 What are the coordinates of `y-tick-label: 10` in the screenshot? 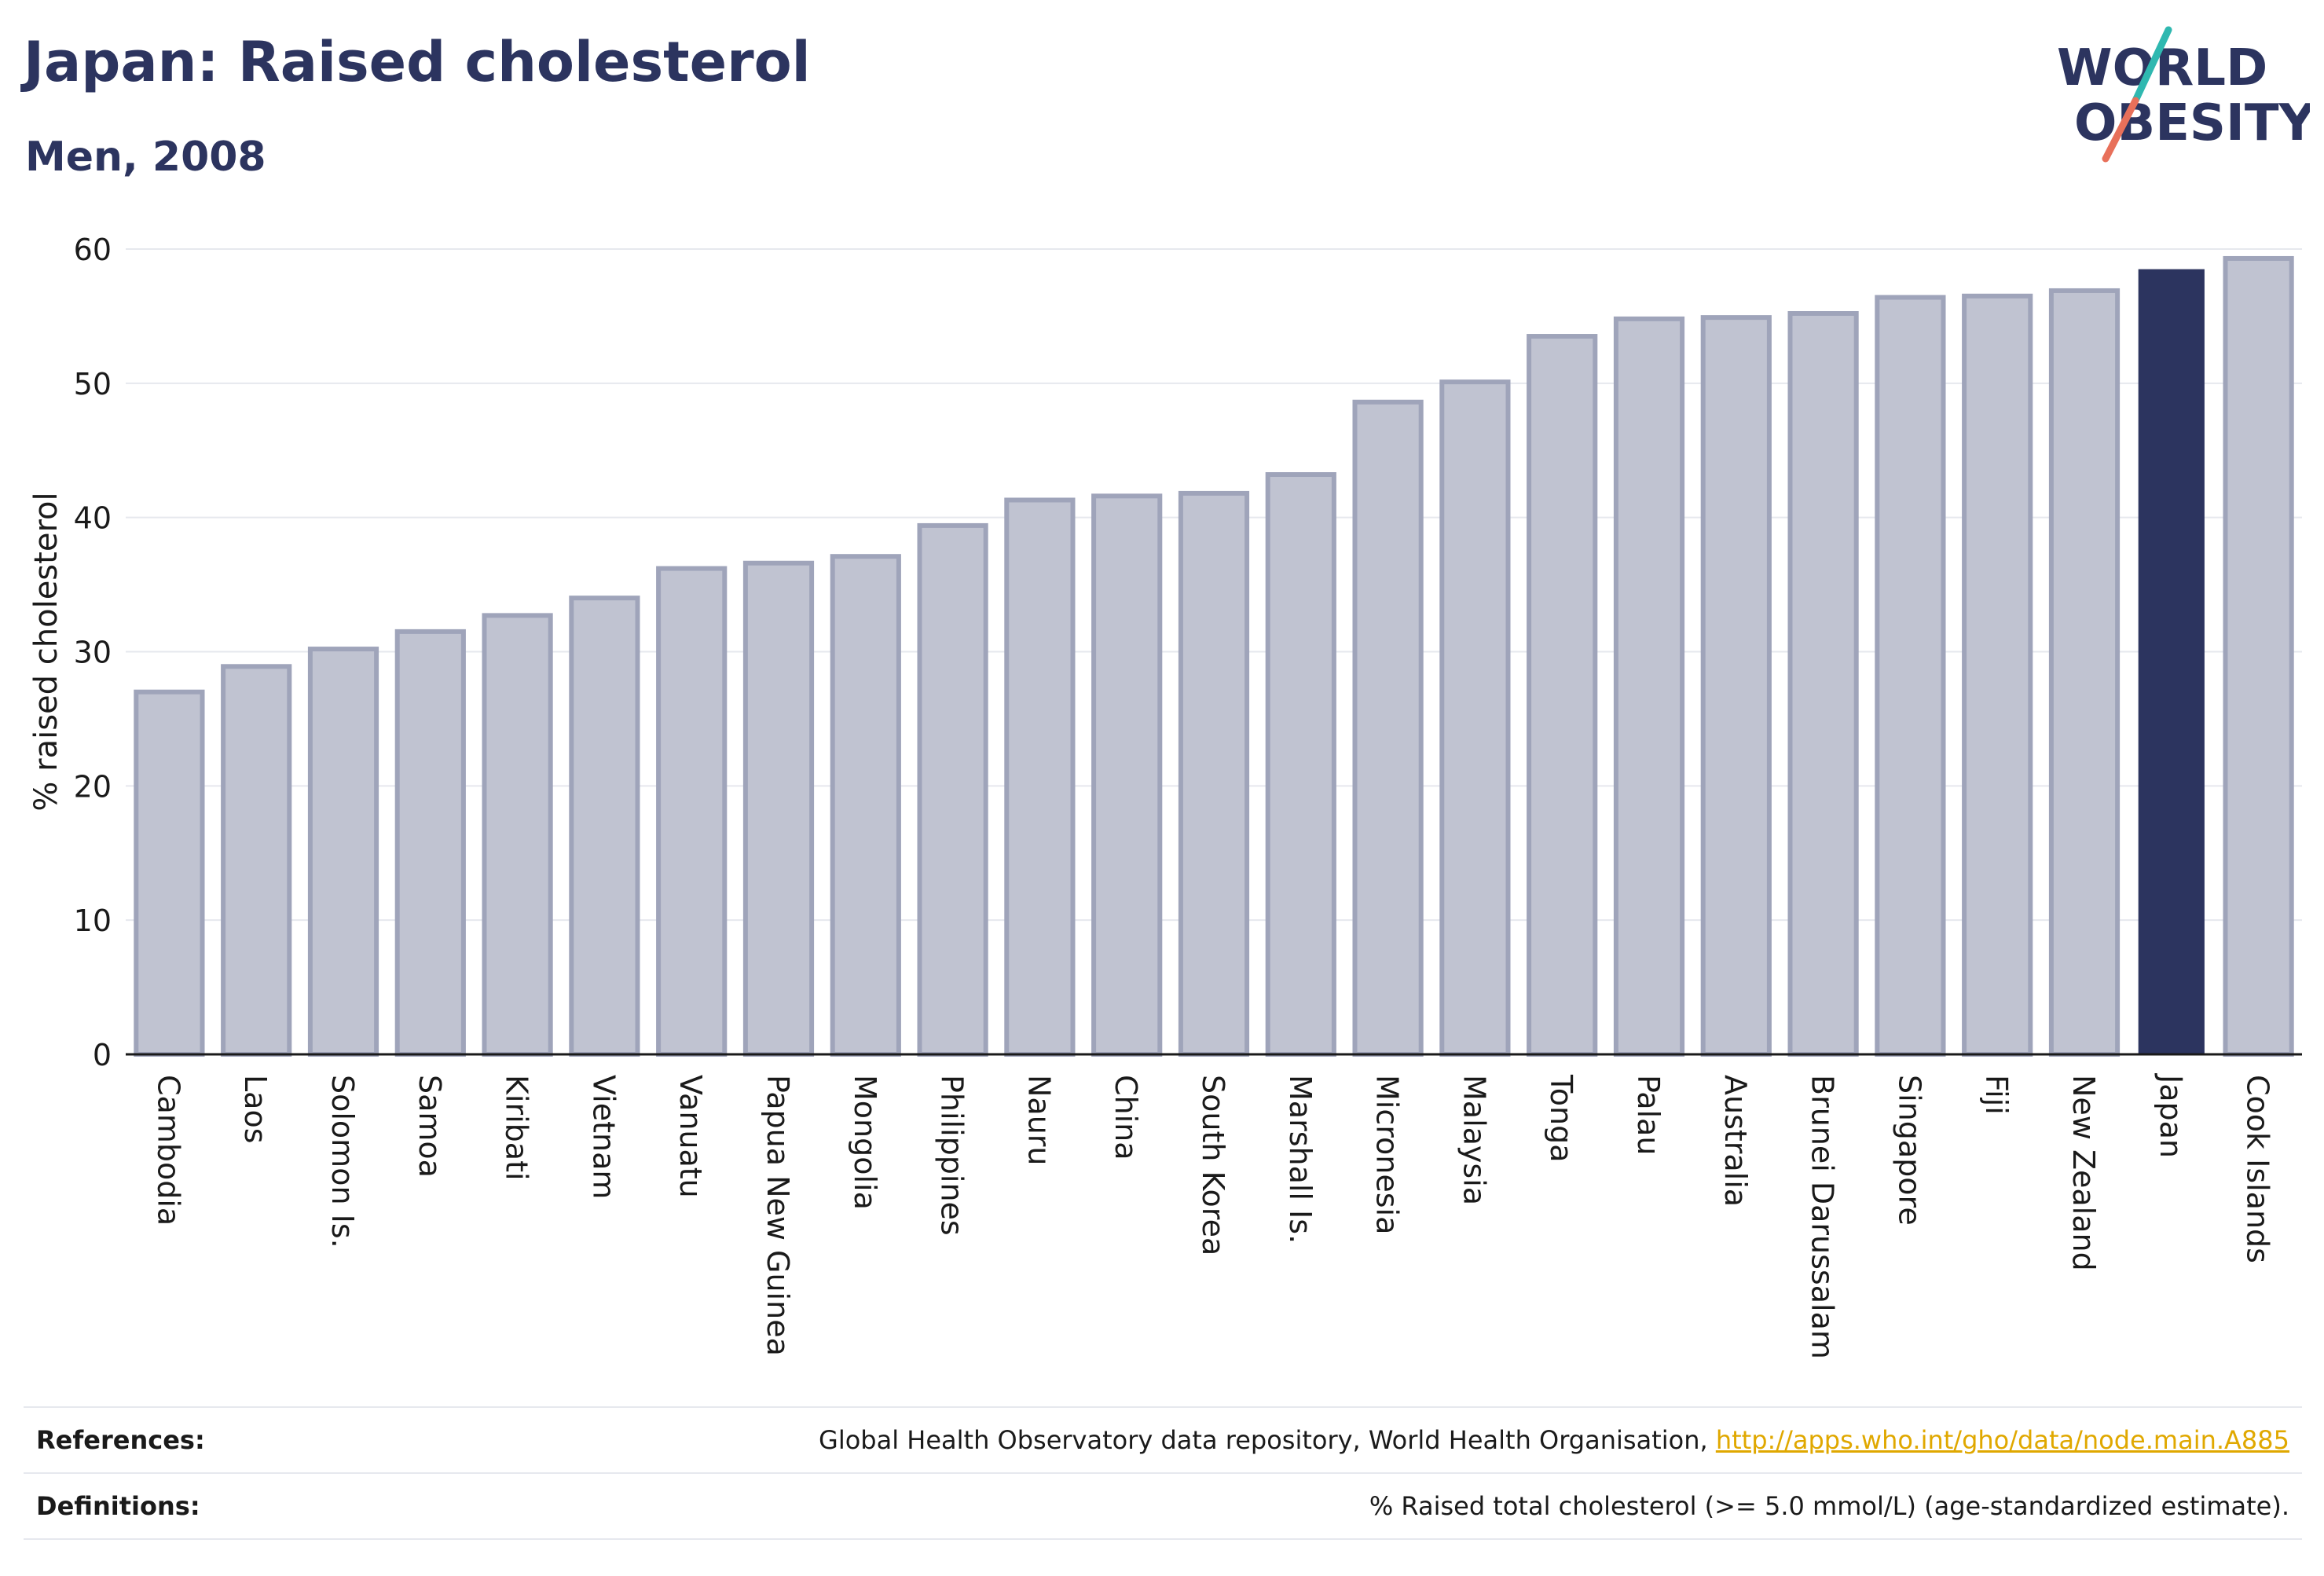 It's located at (93, 920).